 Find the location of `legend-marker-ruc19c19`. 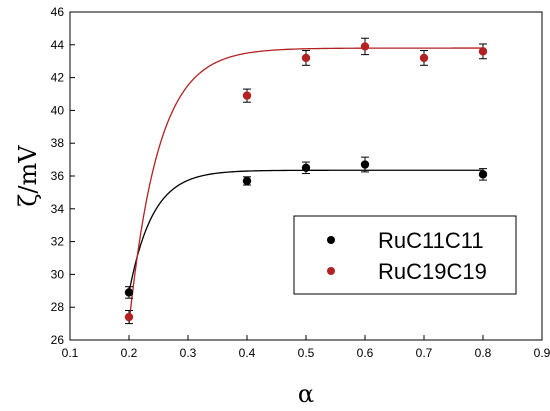

legend-marker-ruc19c19 is located at coordinates (331, 271).